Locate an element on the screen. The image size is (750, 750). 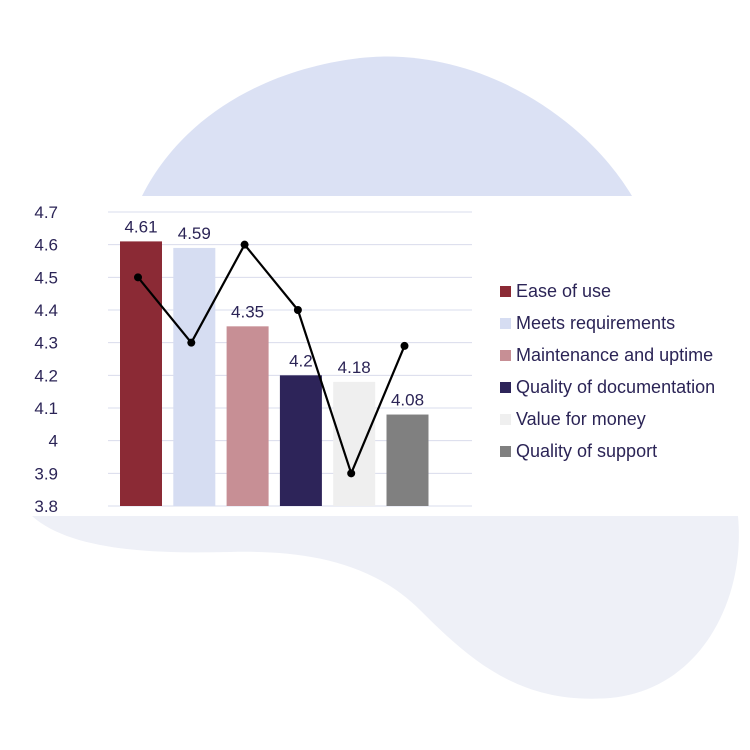
y-tick-label: 4.4 is located at coordinates (46, 310).